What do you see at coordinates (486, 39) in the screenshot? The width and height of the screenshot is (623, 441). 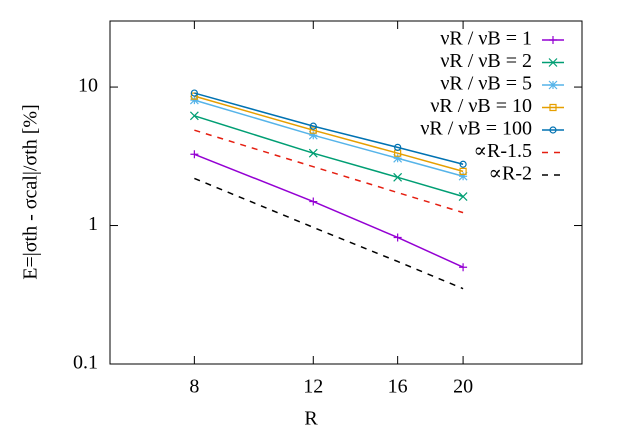 I see `legend-label: νR / νB = 1` at bounding box center [486, 39].